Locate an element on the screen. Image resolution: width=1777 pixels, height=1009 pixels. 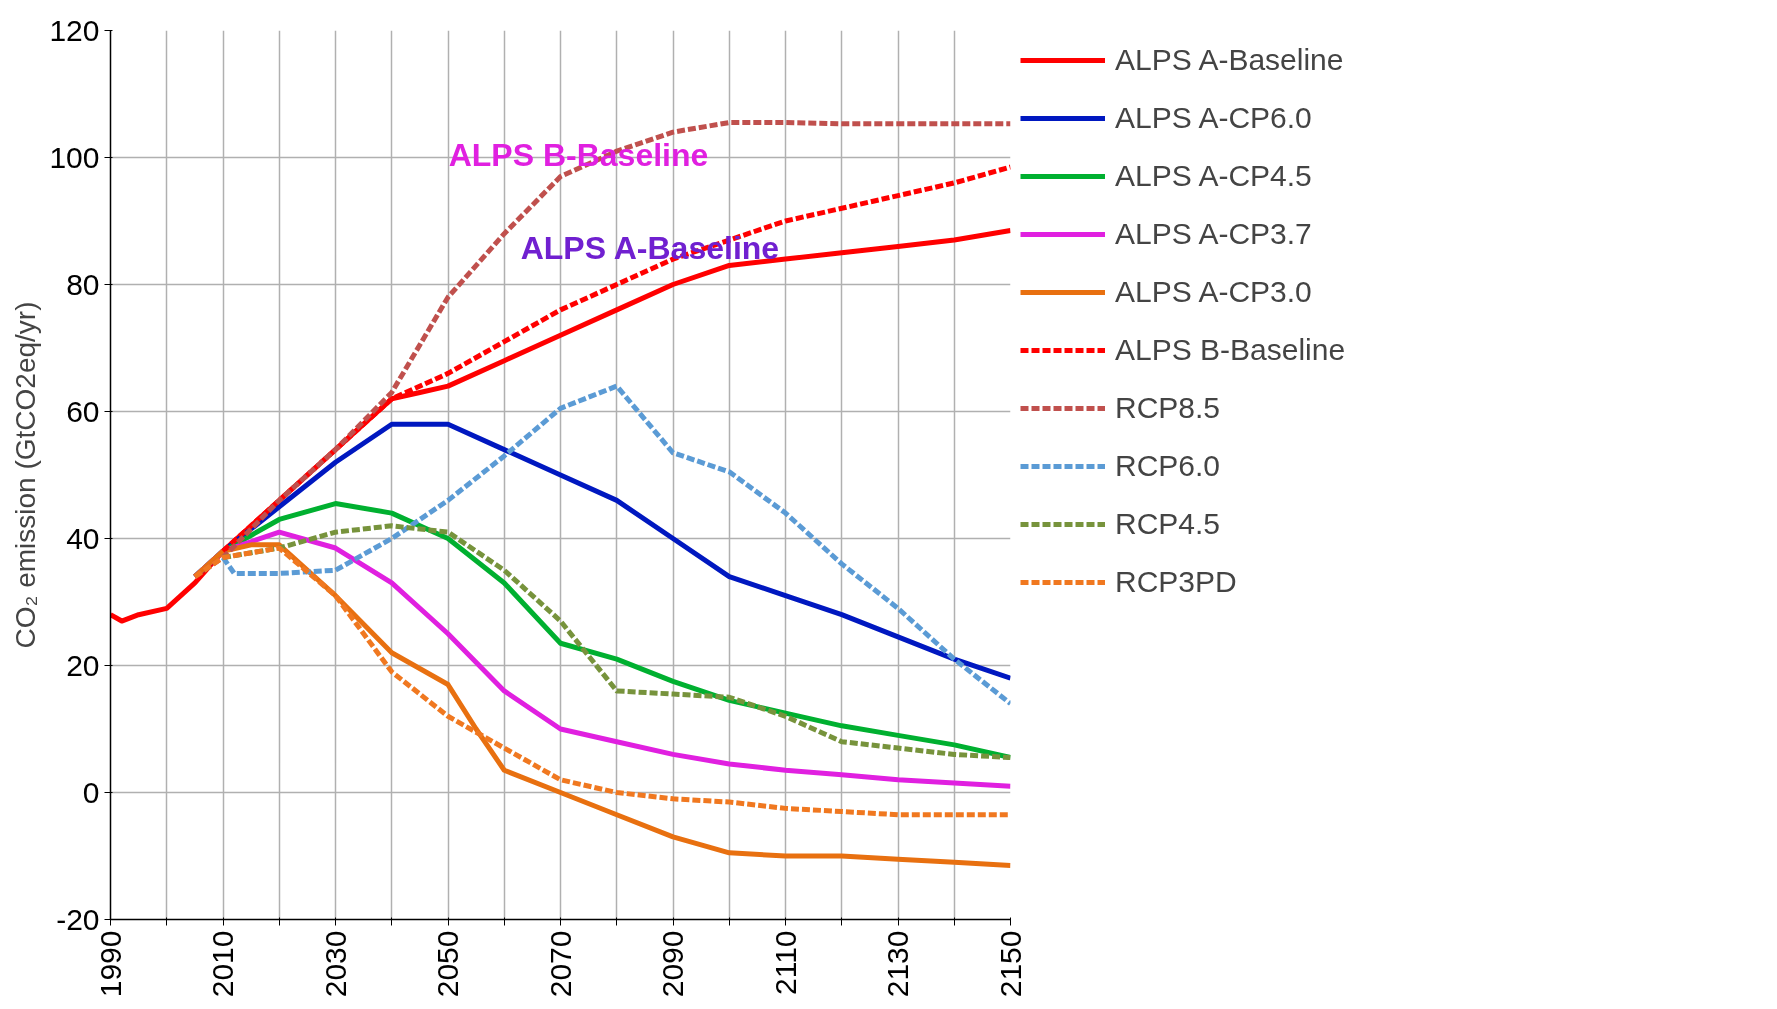
legend-label: RCP6.0 is located at coordinates (1168, 466).